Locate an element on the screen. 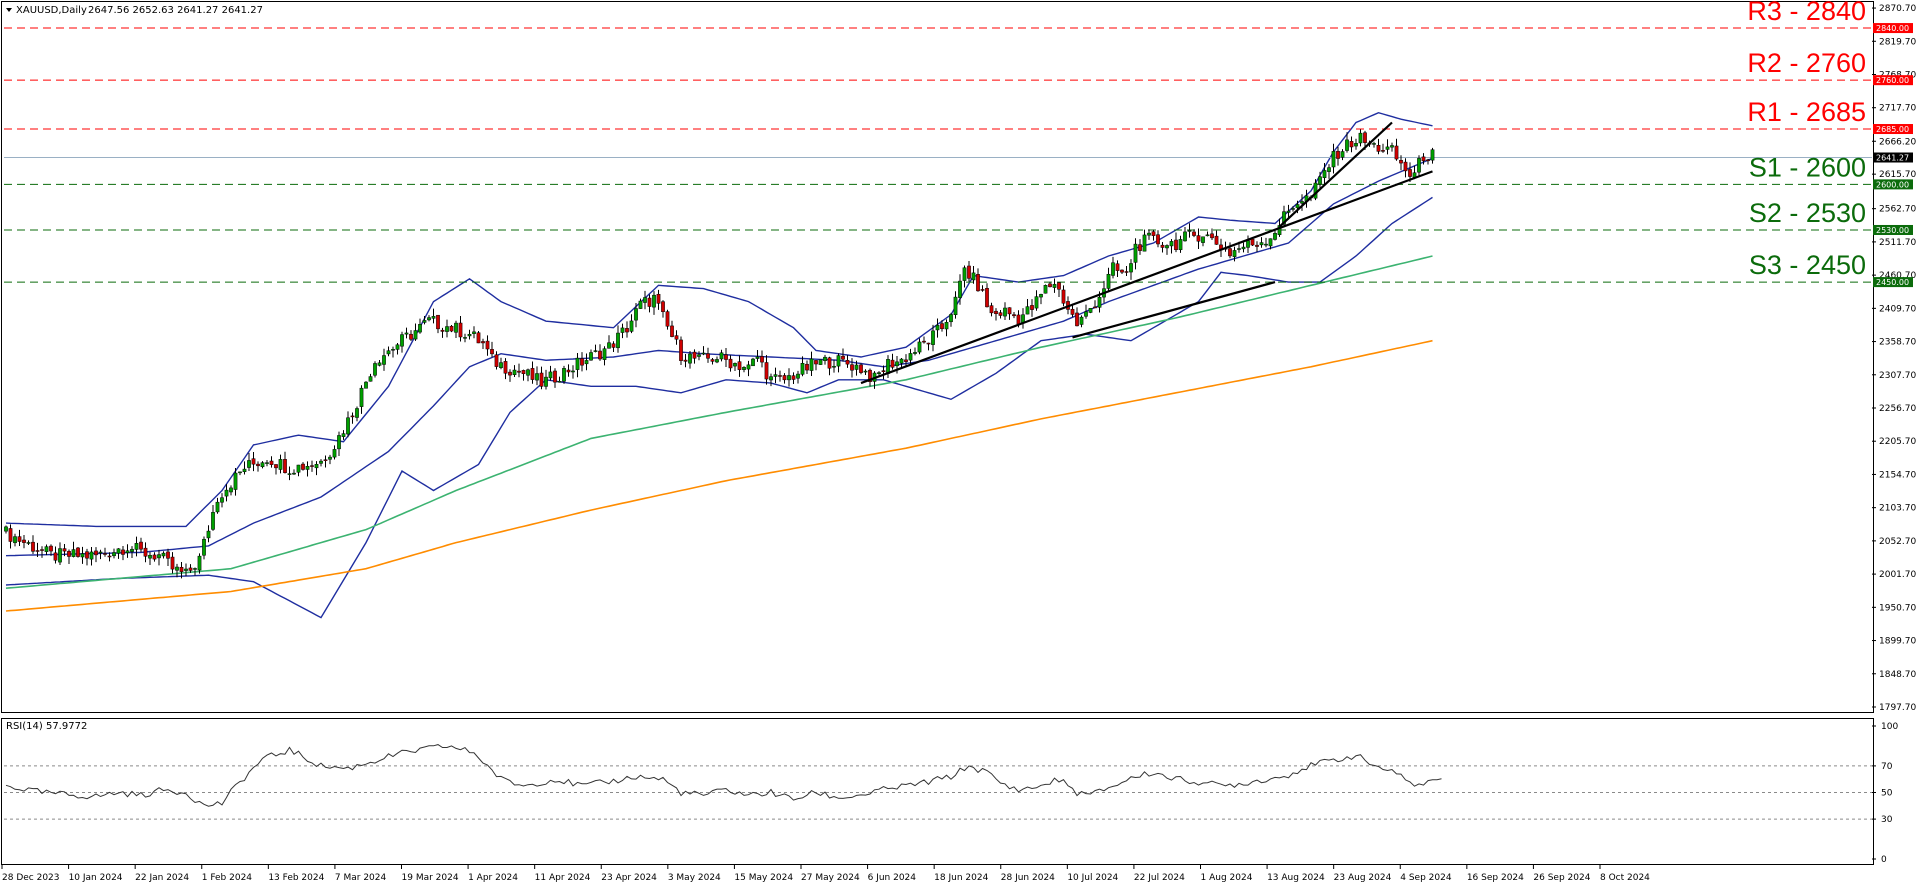  time-tick-label: 22 Jul 2024 is located at coordinates (1159, 878).